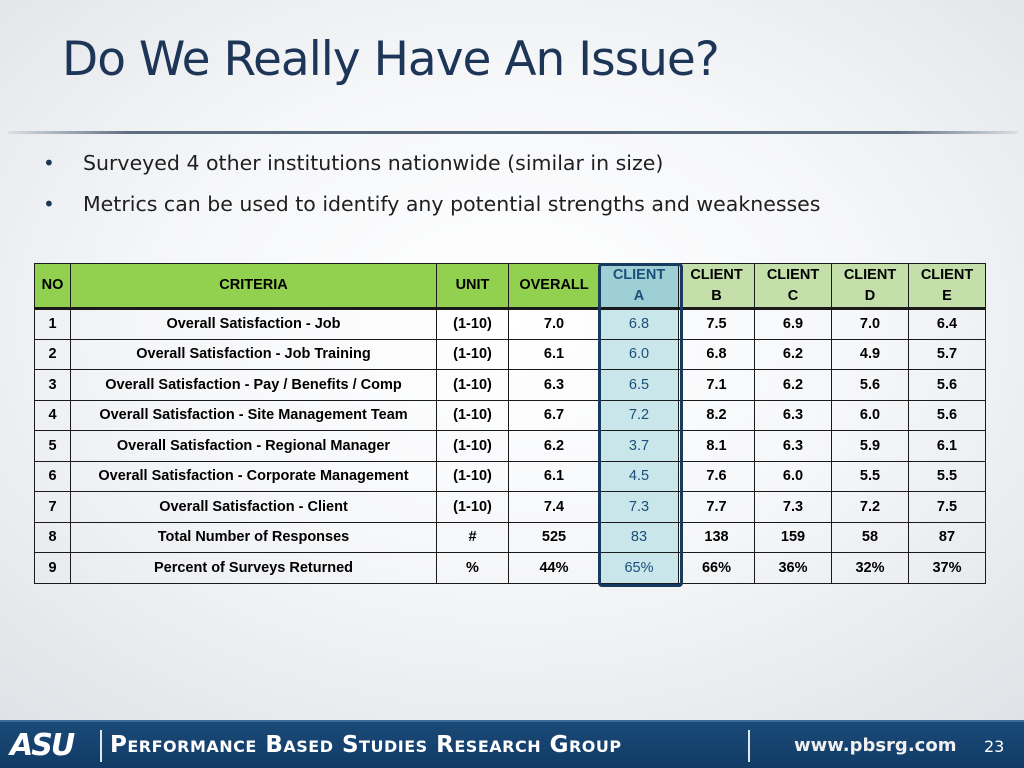 The image size is (1024, 768). What do you see at coordinates (870, 415) in the screenshot?
I see `cell-client-d: 6.0` at bounding box center [870, 415].